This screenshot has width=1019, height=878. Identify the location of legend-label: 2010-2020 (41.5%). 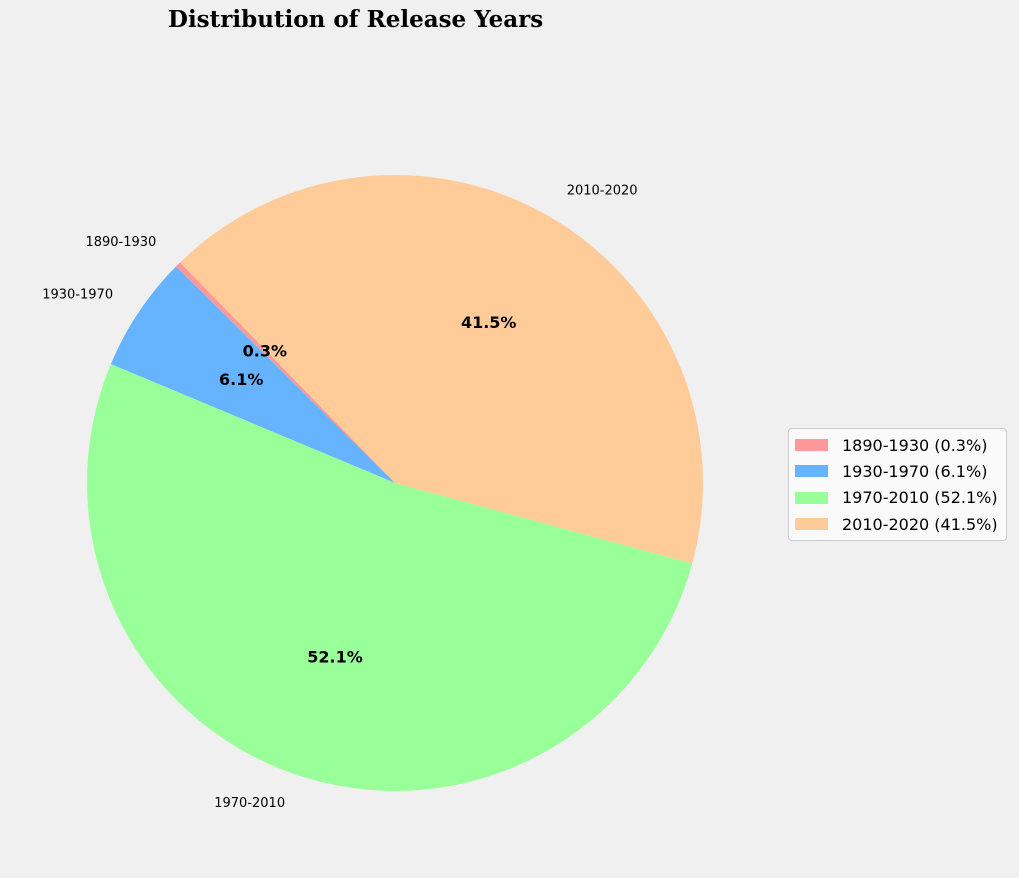
(920, 524).